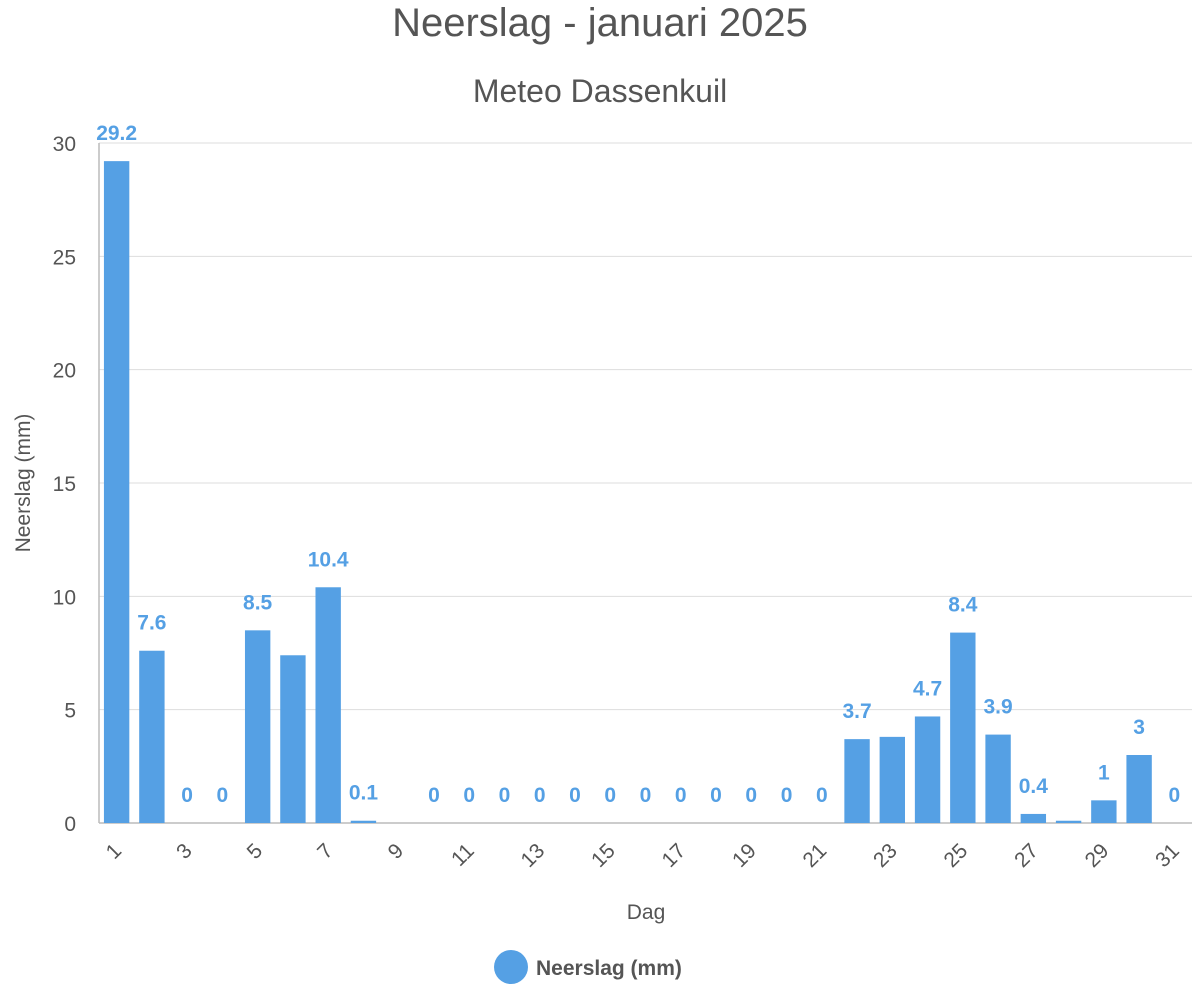 The image size is (1200, 1000). Describe the element at coordinates (255, 851) in the screenshot. I see `x-tick-label: 5` at that location.